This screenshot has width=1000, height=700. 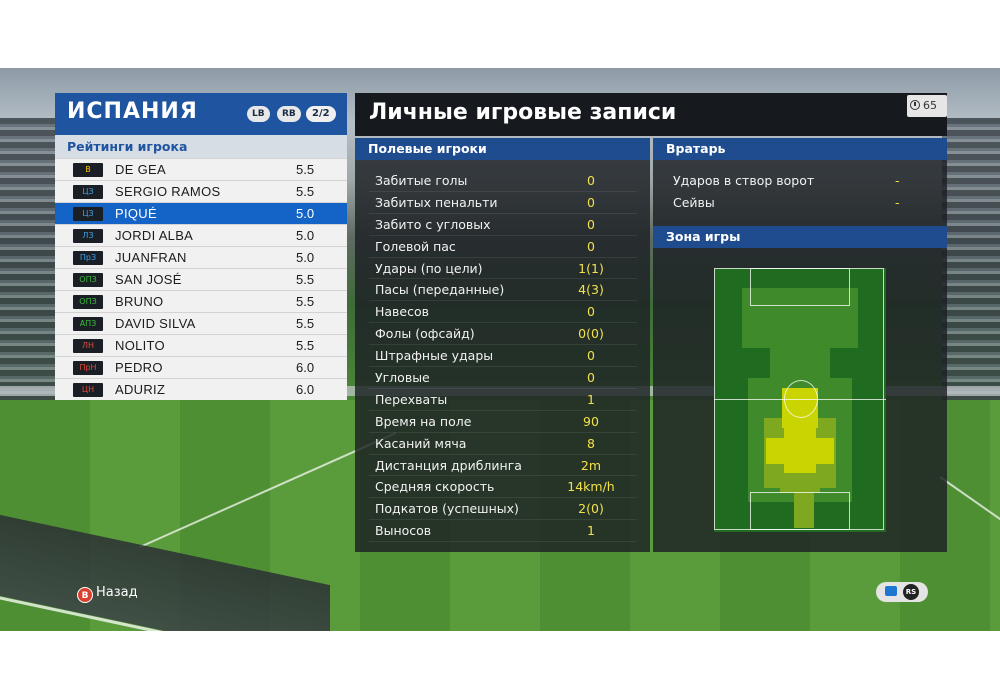 I want to click on position-badge: ЦН, so click(x=88, y=390).